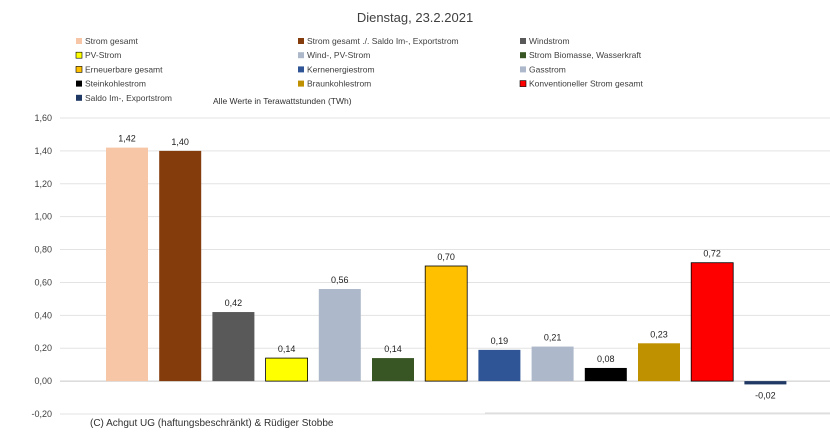 The width and height of the screenshot is (830, 436). Describe the element at coordinates (446, 257) in the screenshot. I see `data-label: 0,70` at that location.